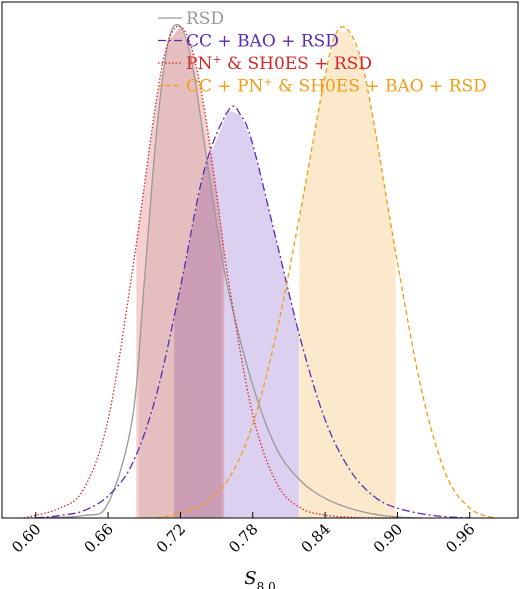 Image resolution: width=520 pixels, height=589 pixels. Describe the element at coordinates (171, 538) in the screenshot. I see `x-tick-label: 0.72` at that location.